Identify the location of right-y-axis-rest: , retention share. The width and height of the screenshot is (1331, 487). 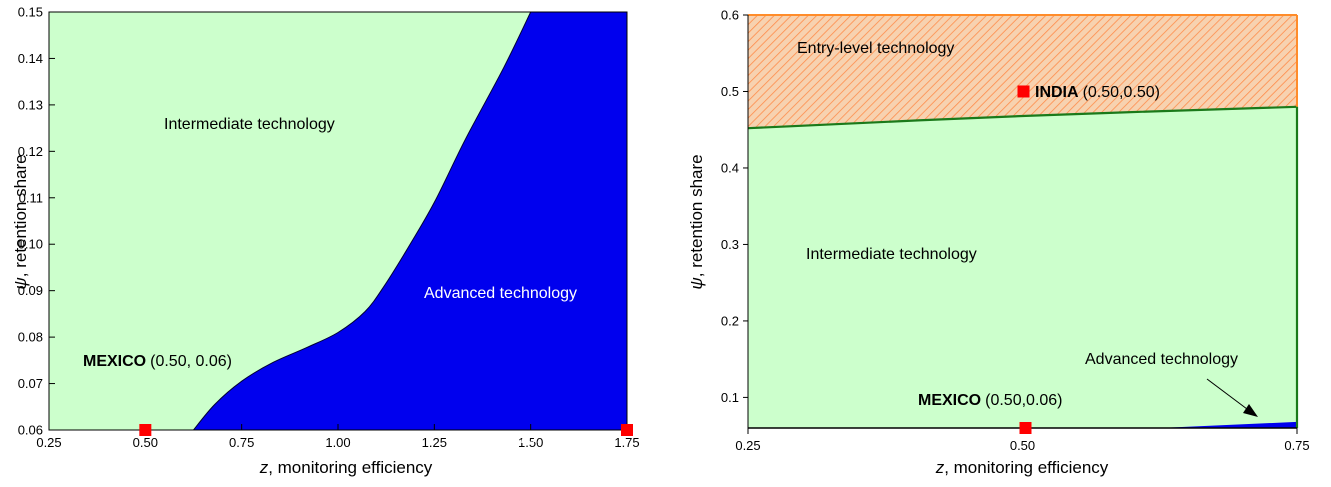
(696, 215).